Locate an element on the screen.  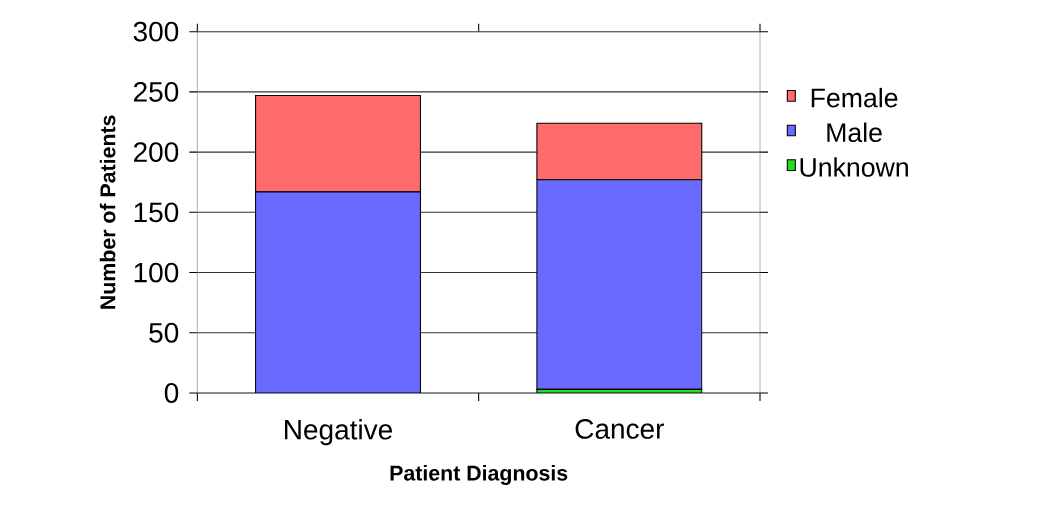
x-axis-title: Patient Diagnosis is located at coordinates (479, 474).